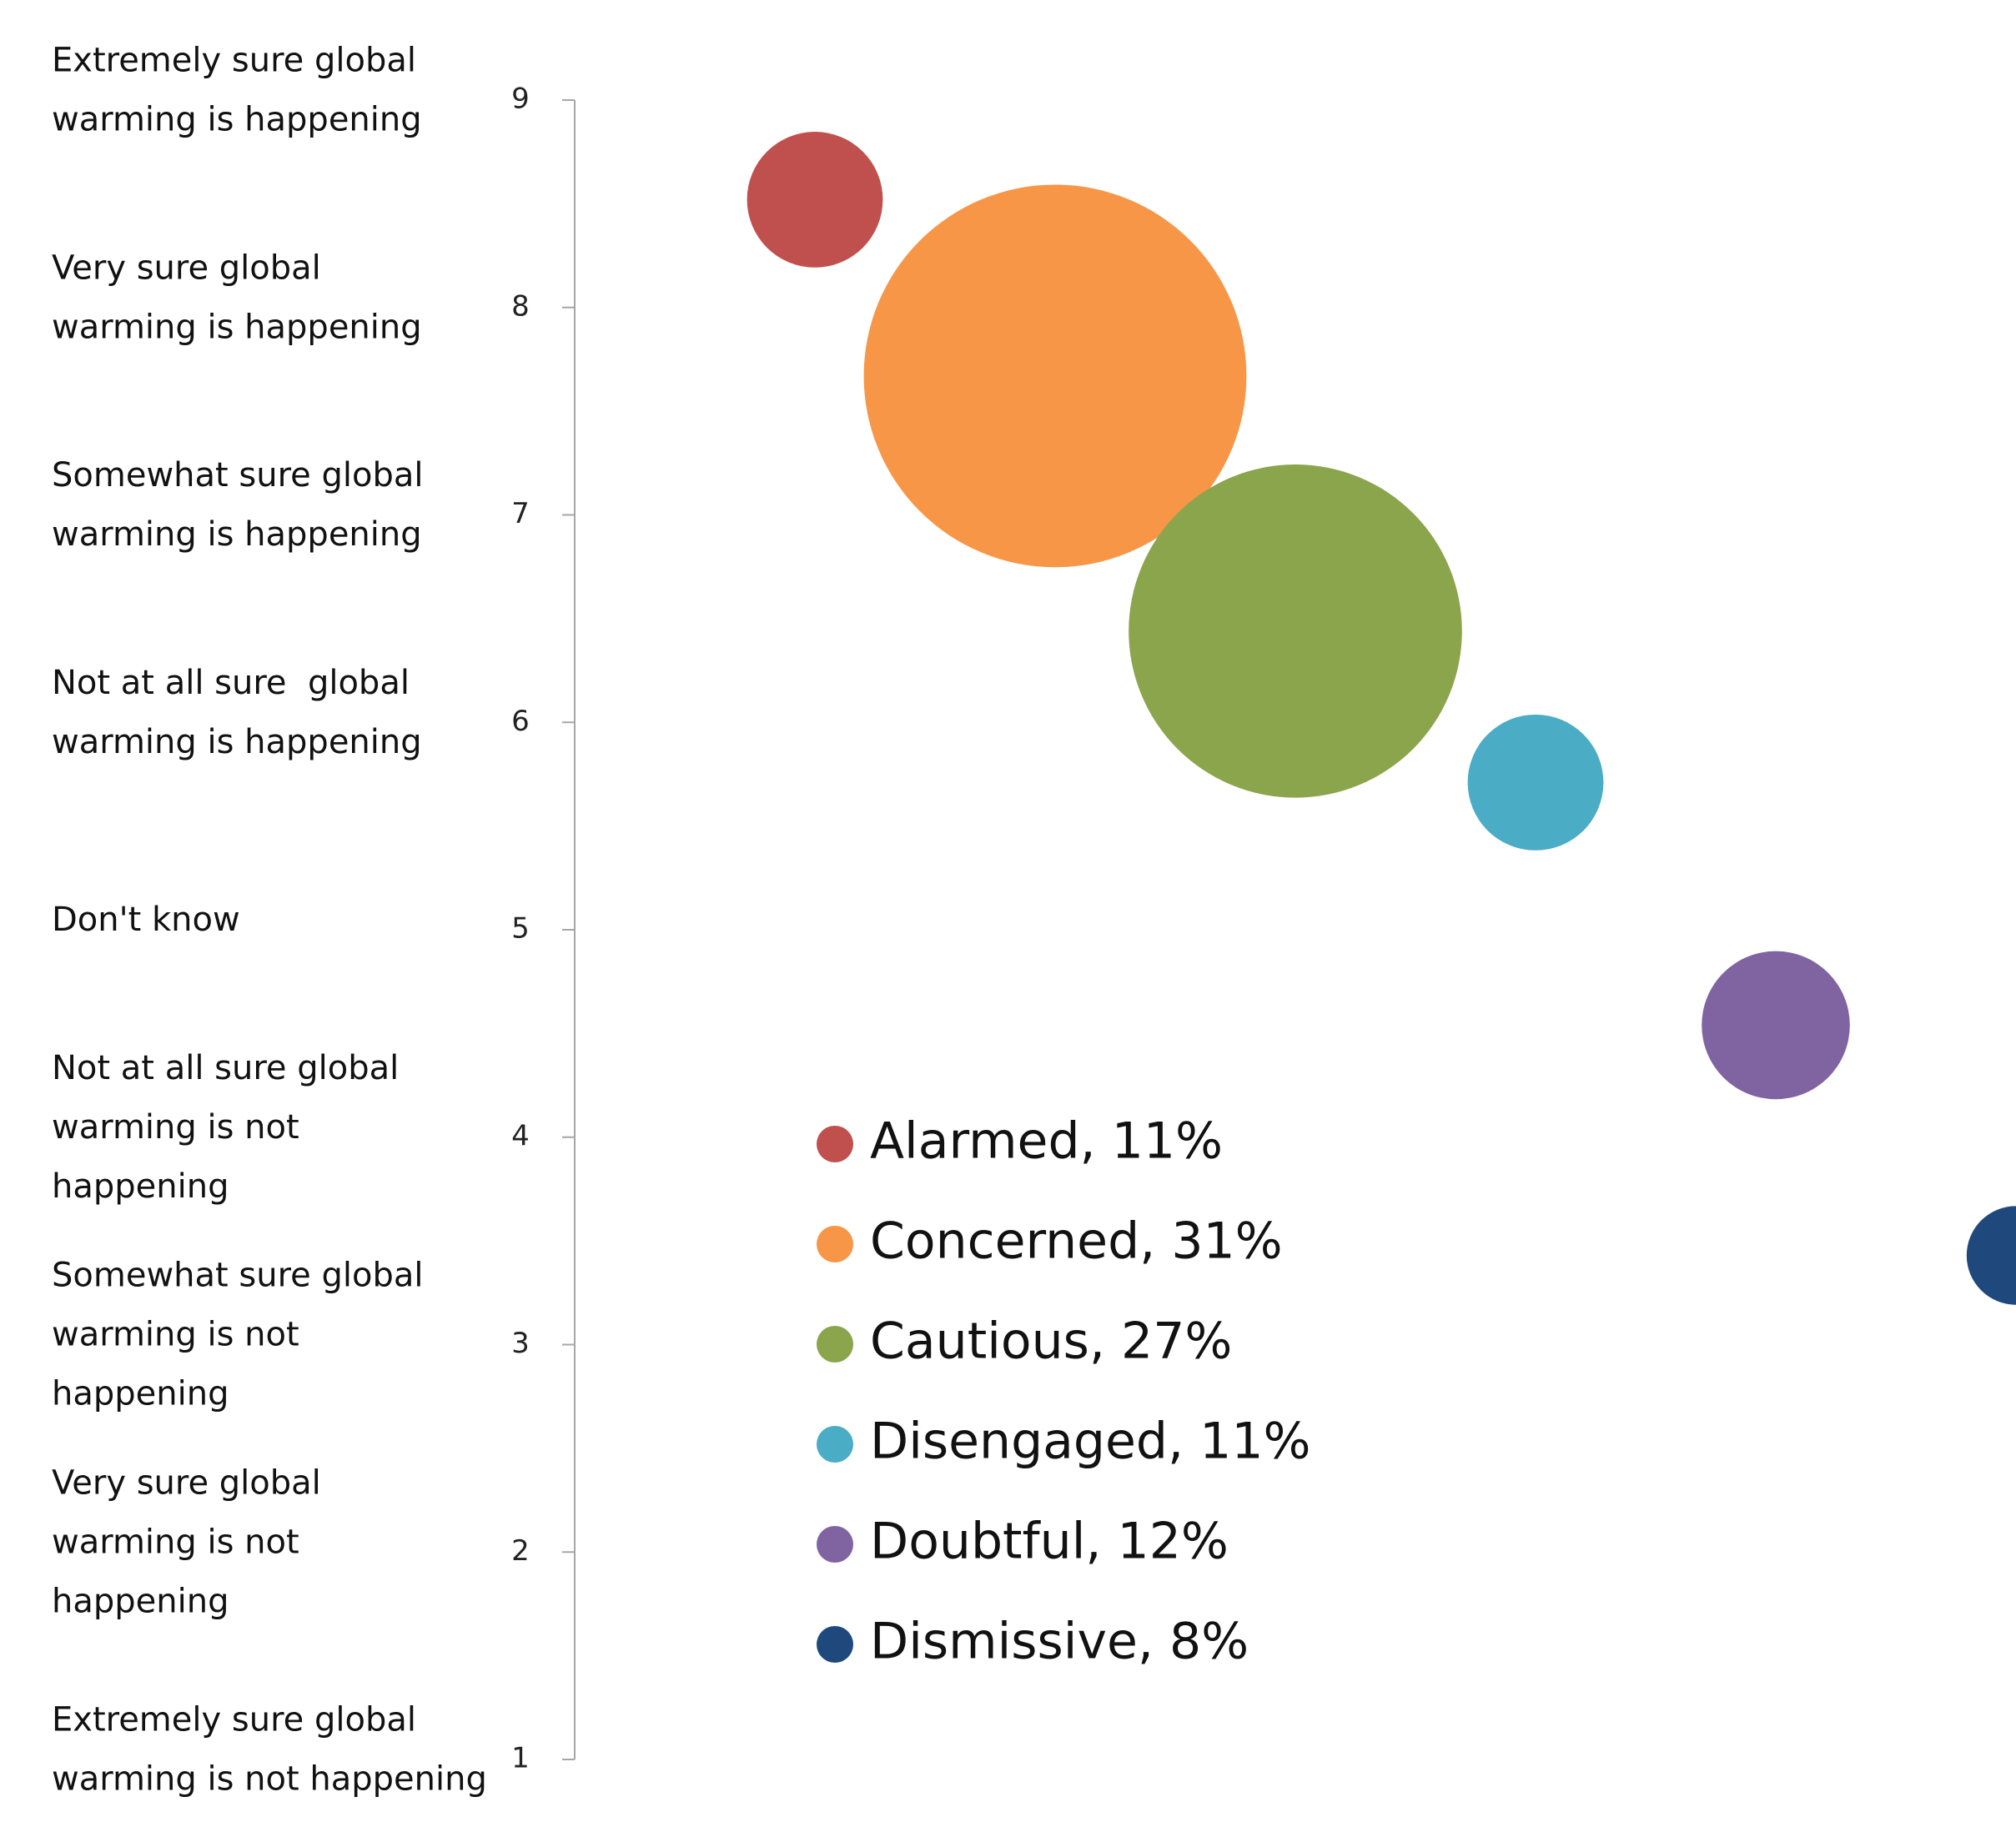 Image resolution: width=2016 pixels, height=1822 pixels. What do you see at coordinates (1050, 1542) in the screenshot?
I see `legend-label: Doubtful, 12%` at bounding box center [1050, 1542].